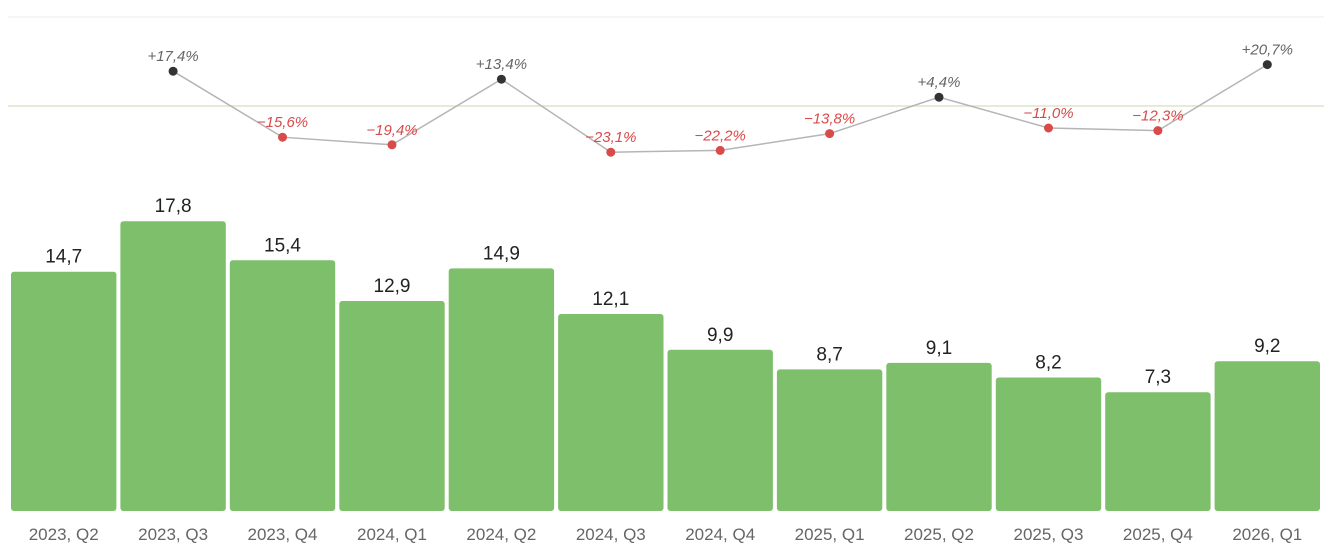 The image size is (1338, 552). Describe the element at coordinates (1158, 377) in the screenshot. I see `bar-value-label-10: 7,3` at that location.